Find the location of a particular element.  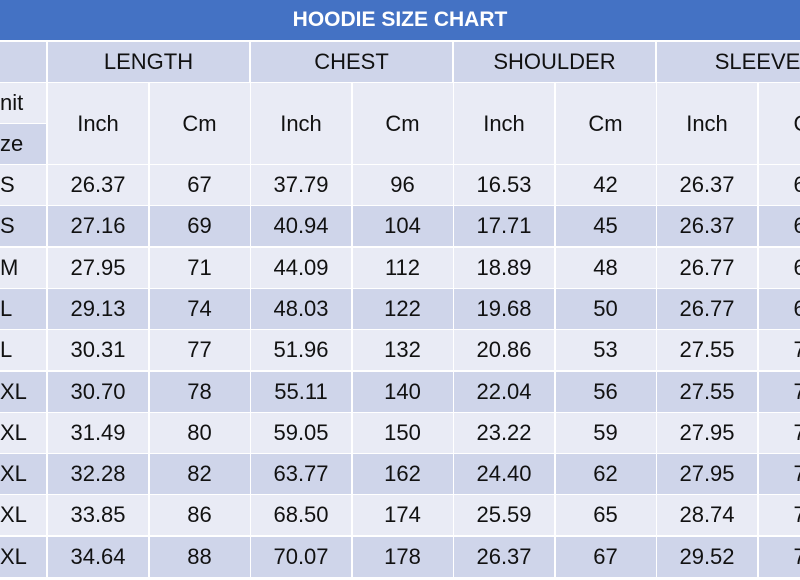

value-cell: 56 is located at coordinates (605, 391).